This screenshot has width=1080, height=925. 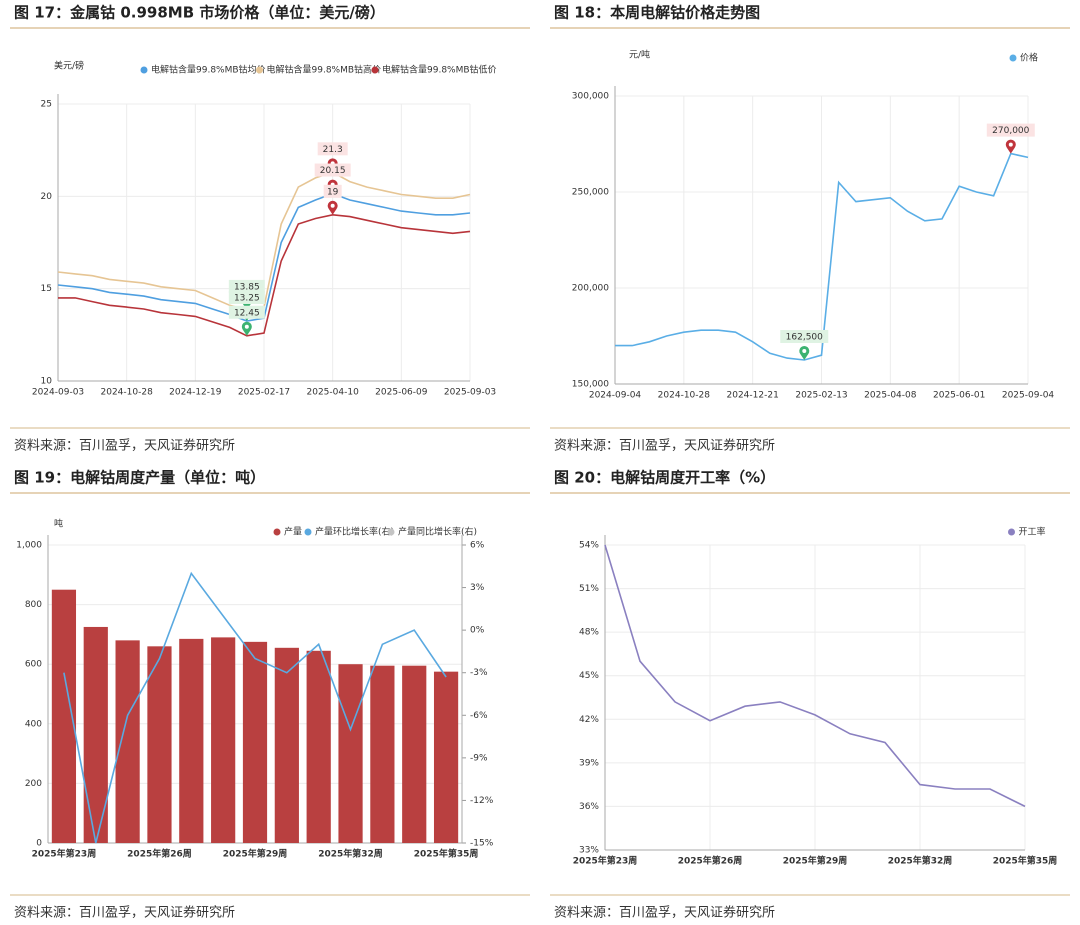 I want to click on x-tick-label: 2025-04-10, so click(x=333, y=393).